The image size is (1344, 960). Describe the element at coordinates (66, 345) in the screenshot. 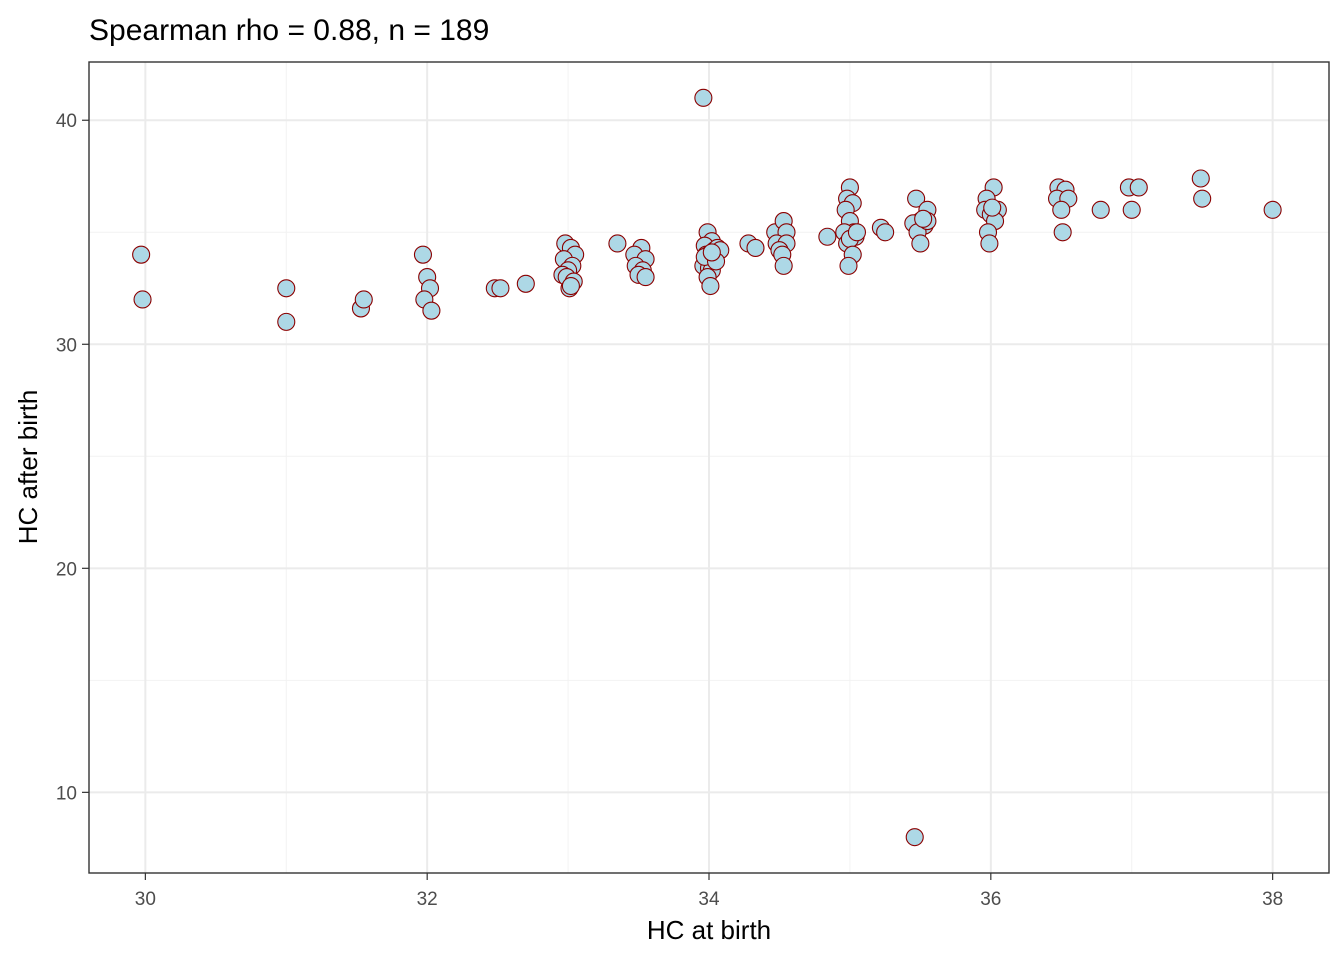

I see `y-tick-label: 30` at that location.